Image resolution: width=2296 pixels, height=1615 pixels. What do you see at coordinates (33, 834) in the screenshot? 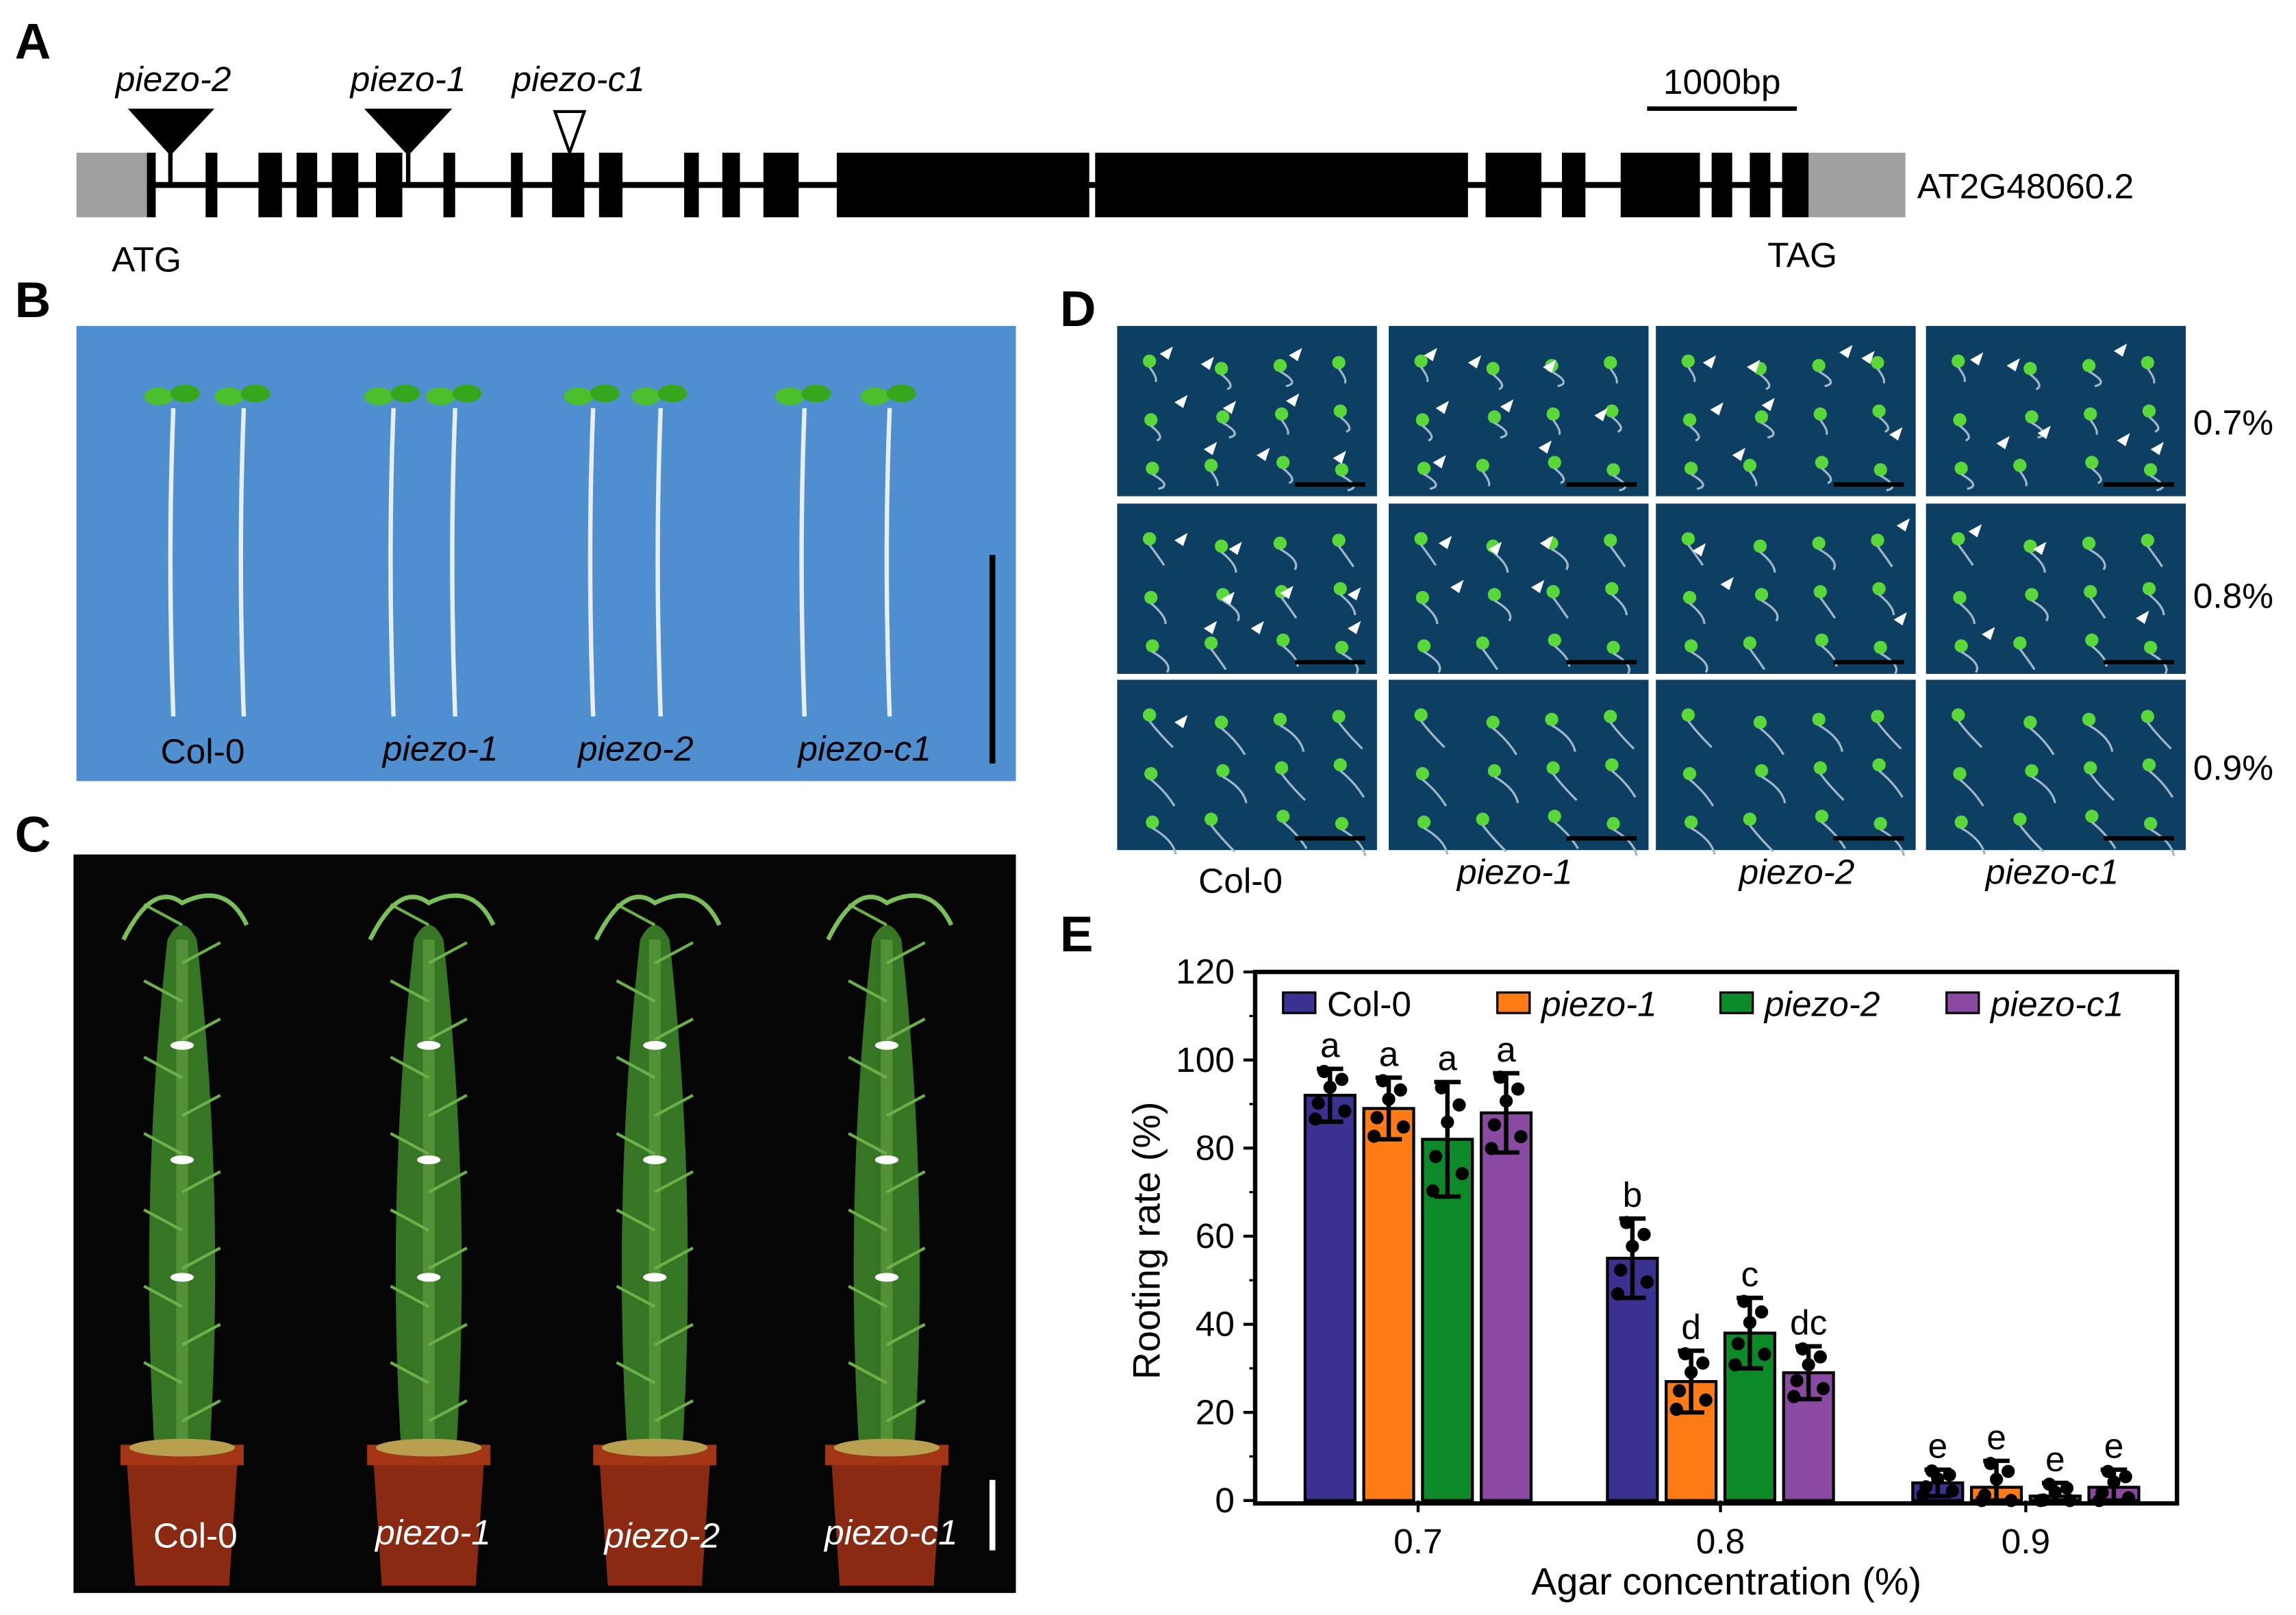
I see `panel-c-letter: C` at bounding box center [33, 834].